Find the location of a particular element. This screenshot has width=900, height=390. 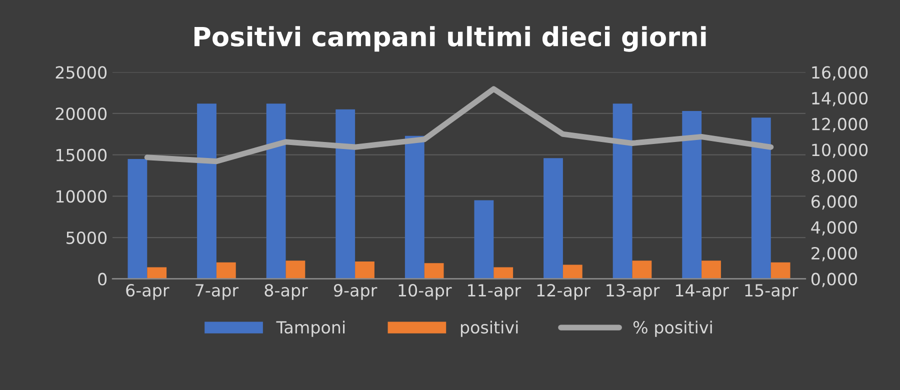

x-tick-label: 14-apr is located at coordinates (702, 292).